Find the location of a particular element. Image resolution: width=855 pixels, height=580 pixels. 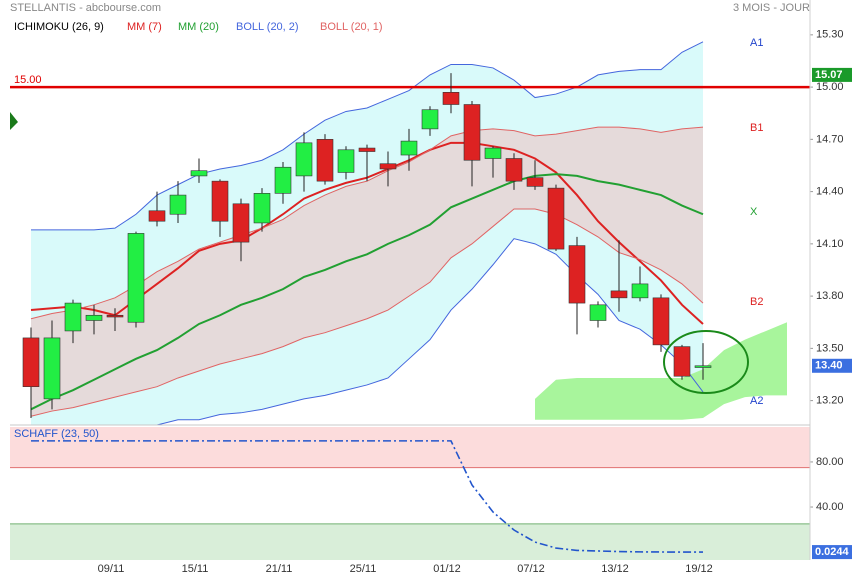

ichimoku-label: B2 is located at coordinates (756, 302).